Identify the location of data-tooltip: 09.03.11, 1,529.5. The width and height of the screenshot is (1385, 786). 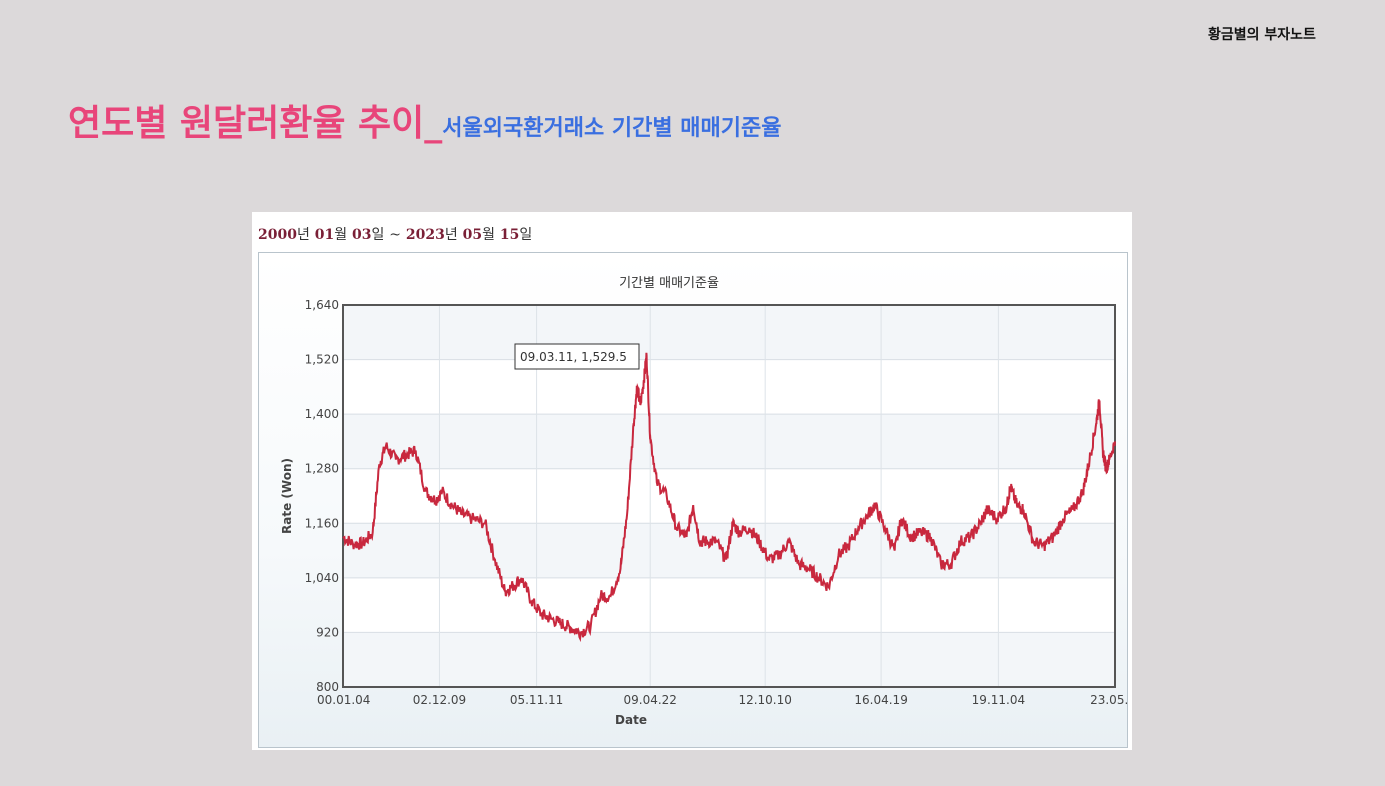
(577, 356).